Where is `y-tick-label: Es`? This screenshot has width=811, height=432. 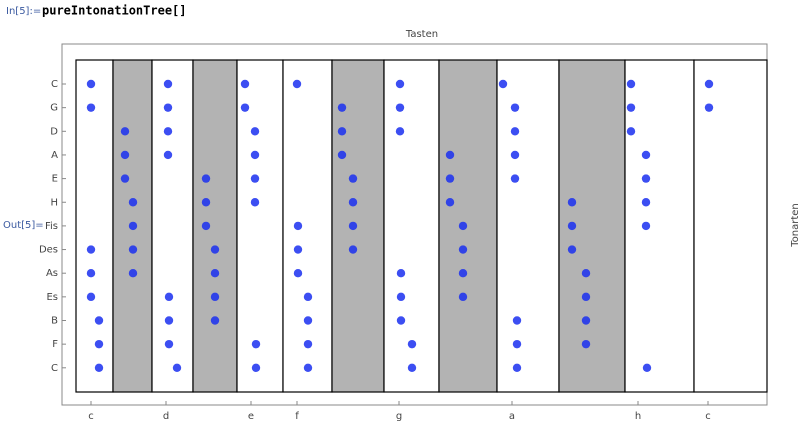
y-tick-label: Es is located at coordinates (52, 297).